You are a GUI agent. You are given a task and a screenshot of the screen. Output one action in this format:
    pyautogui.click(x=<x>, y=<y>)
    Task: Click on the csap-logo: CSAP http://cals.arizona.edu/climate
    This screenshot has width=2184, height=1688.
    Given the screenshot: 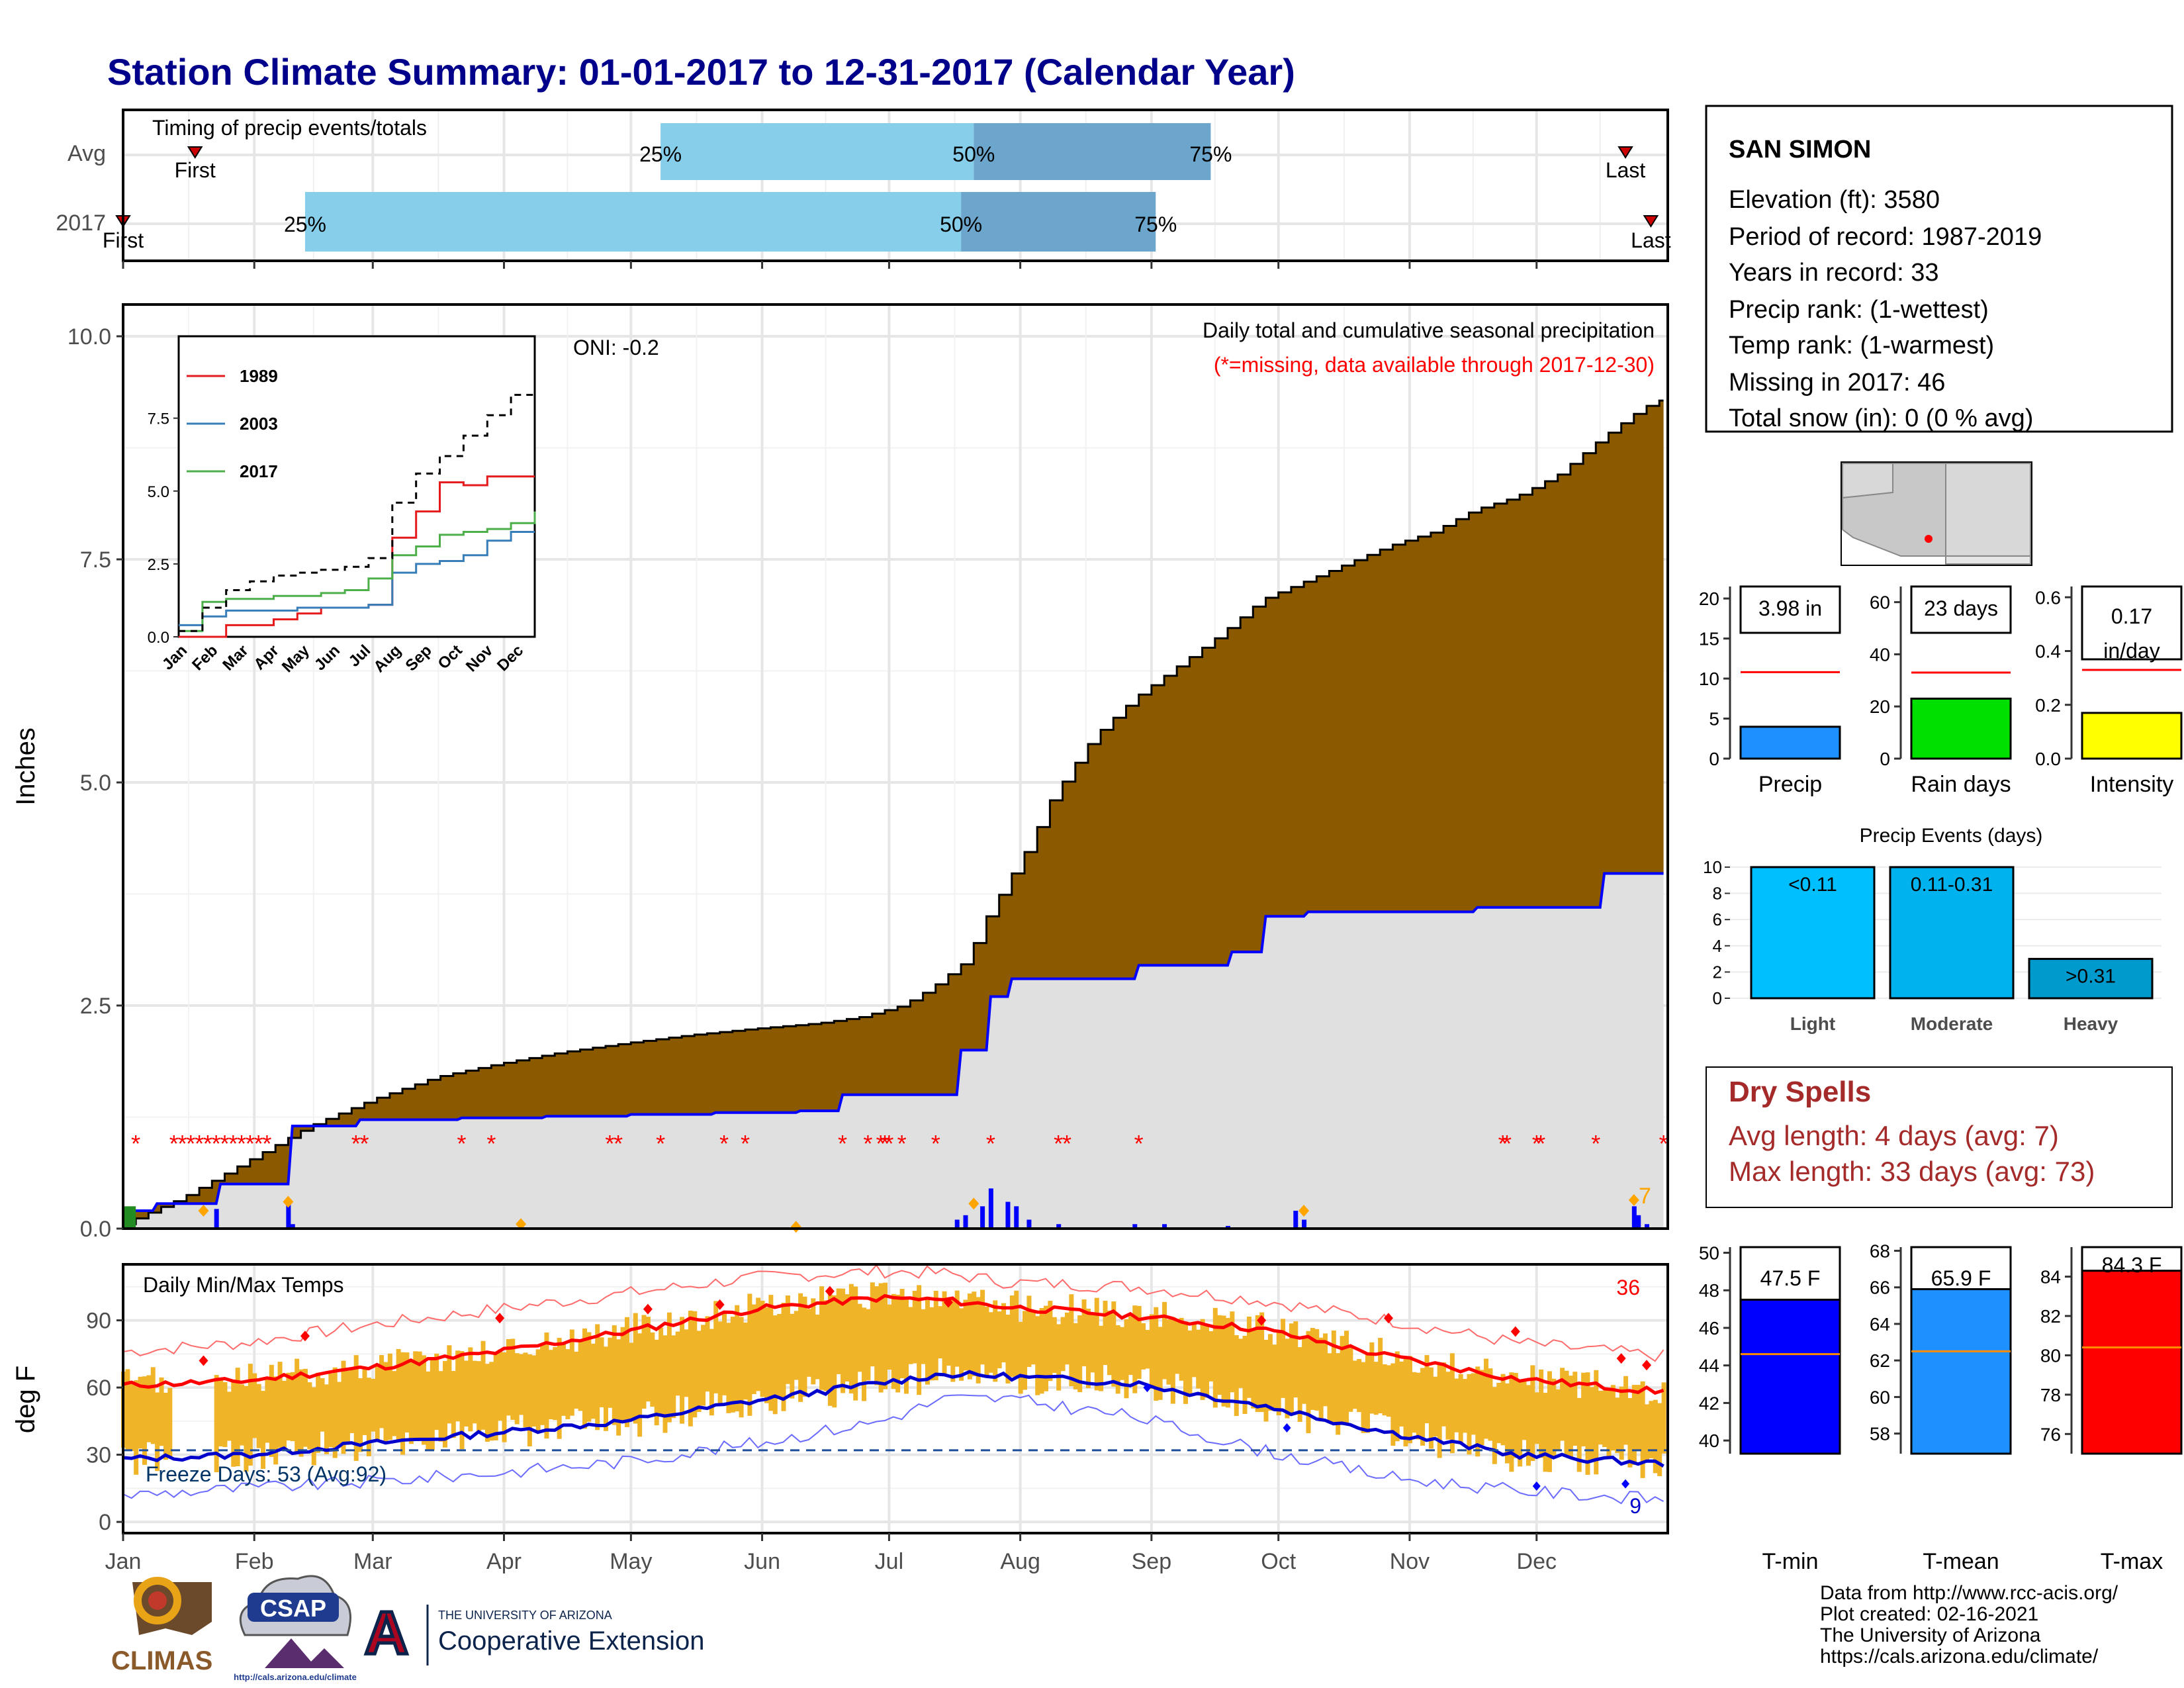 What is the action you would take?
    pyautogui.click(x=295, y=1628)
    